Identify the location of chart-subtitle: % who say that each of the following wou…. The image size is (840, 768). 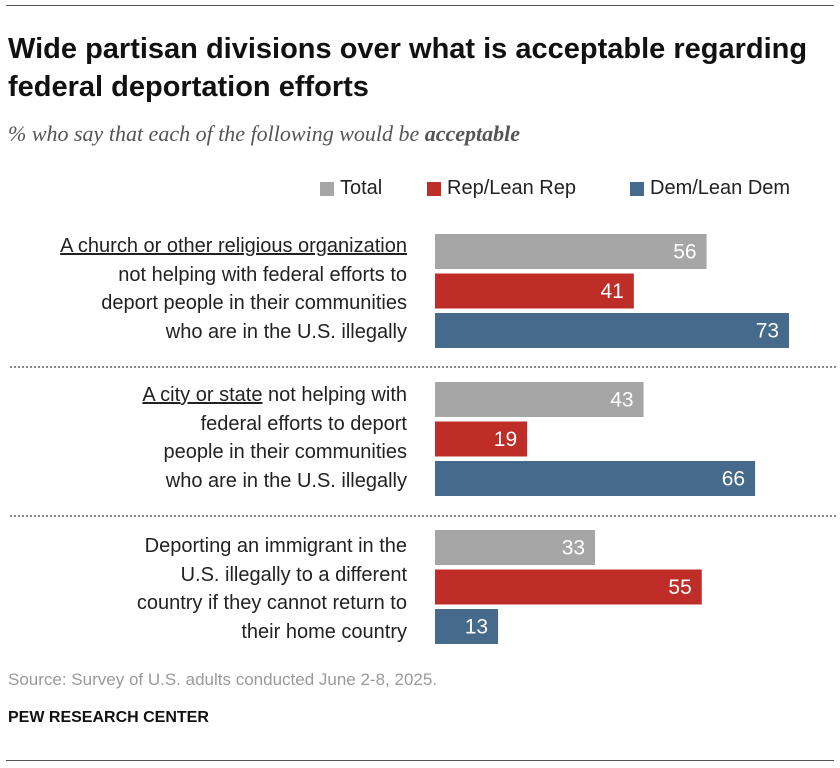
(264, 134).